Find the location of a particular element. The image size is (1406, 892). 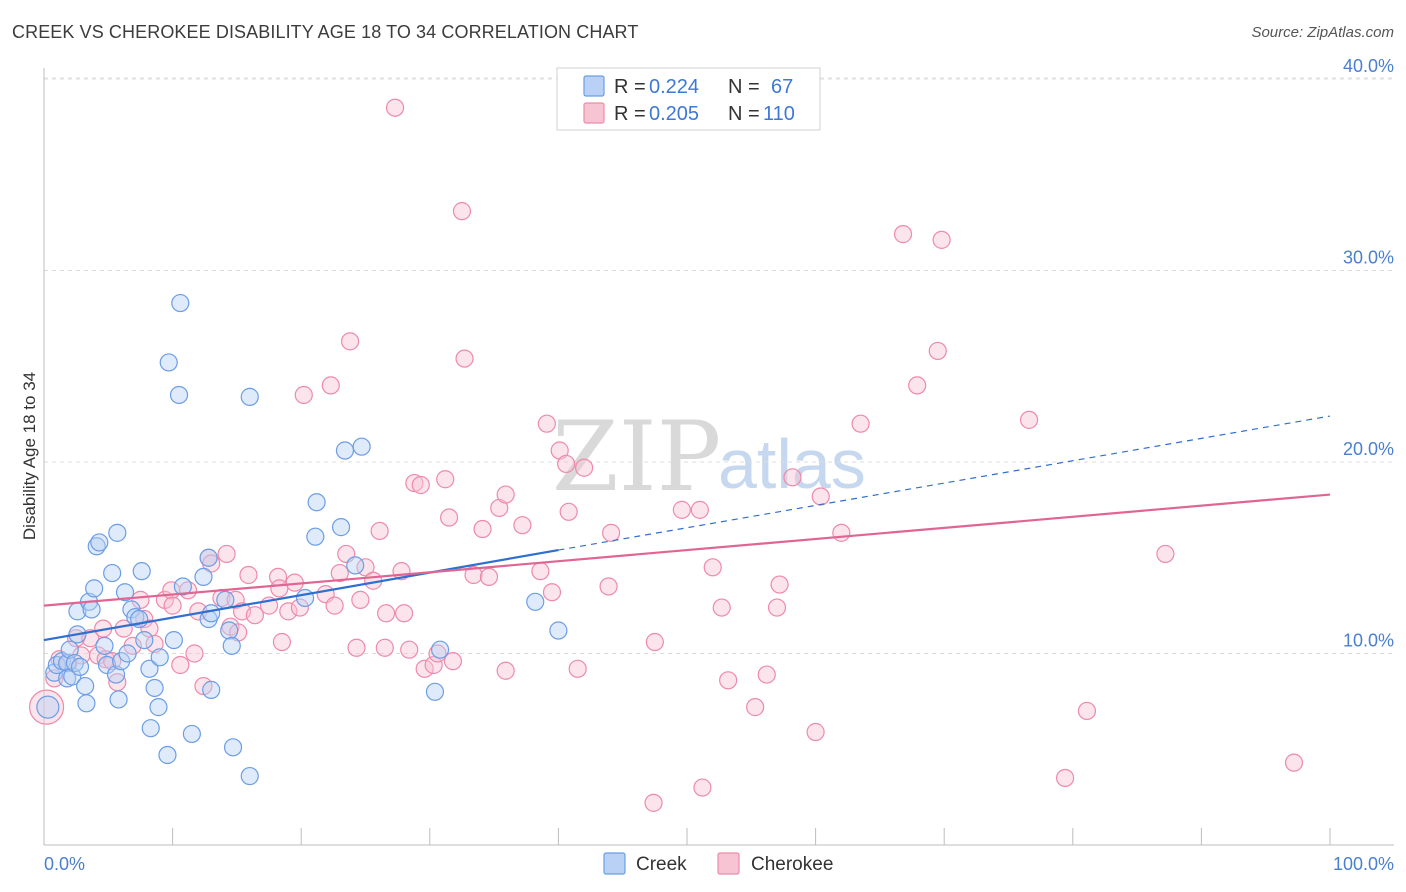

legend-creek-r-label: R = is located at coordinates (630, 87).